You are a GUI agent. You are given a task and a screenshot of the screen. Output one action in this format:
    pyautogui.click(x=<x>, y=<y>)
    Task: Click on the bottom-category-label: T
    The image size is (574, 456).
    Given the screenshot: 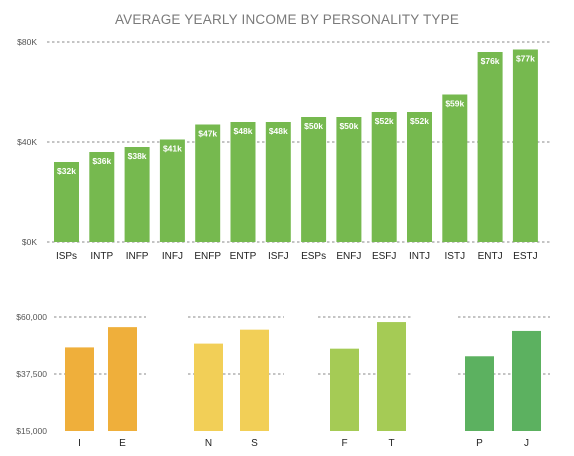 What is the action you would take?
    pyautogui.click(x=391, y=443)
    